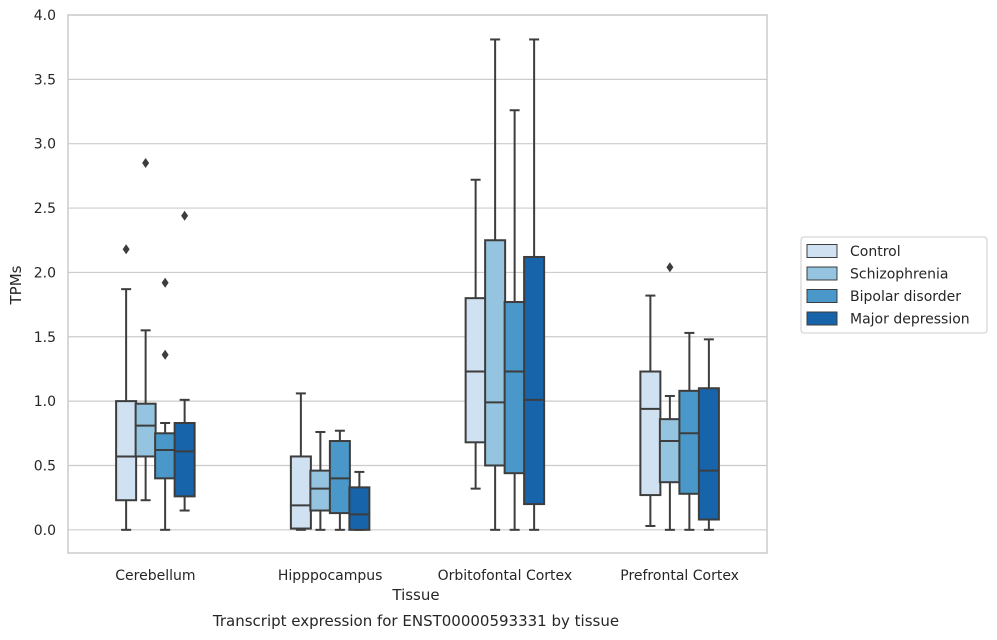  Describe the element at coordinates (45, 466) in the screenshot. I see `y-tick-label: 0.5` at that location.